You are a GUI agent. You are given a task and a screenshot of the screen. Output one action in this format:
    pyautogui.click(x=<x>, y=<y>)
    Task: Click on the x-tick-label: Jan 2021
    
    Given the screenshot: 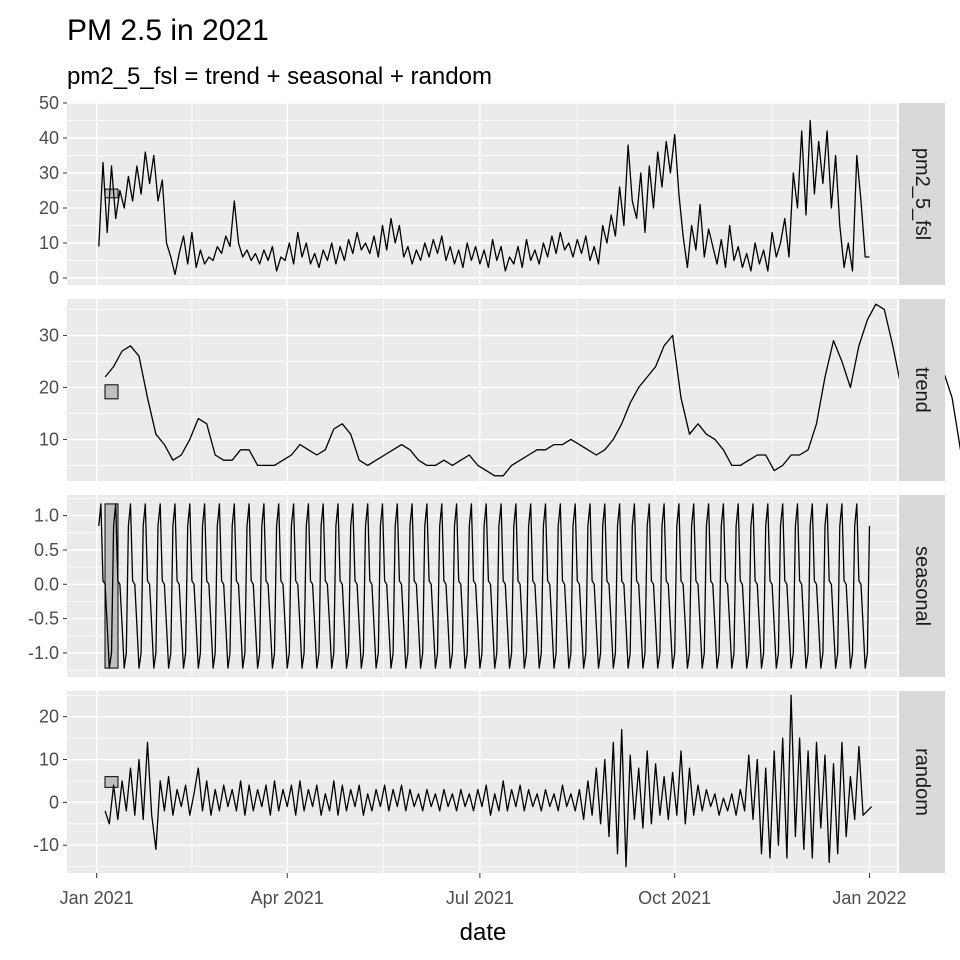 What is the action you would take?
    pyautogui.click(x=97, y=898)
    